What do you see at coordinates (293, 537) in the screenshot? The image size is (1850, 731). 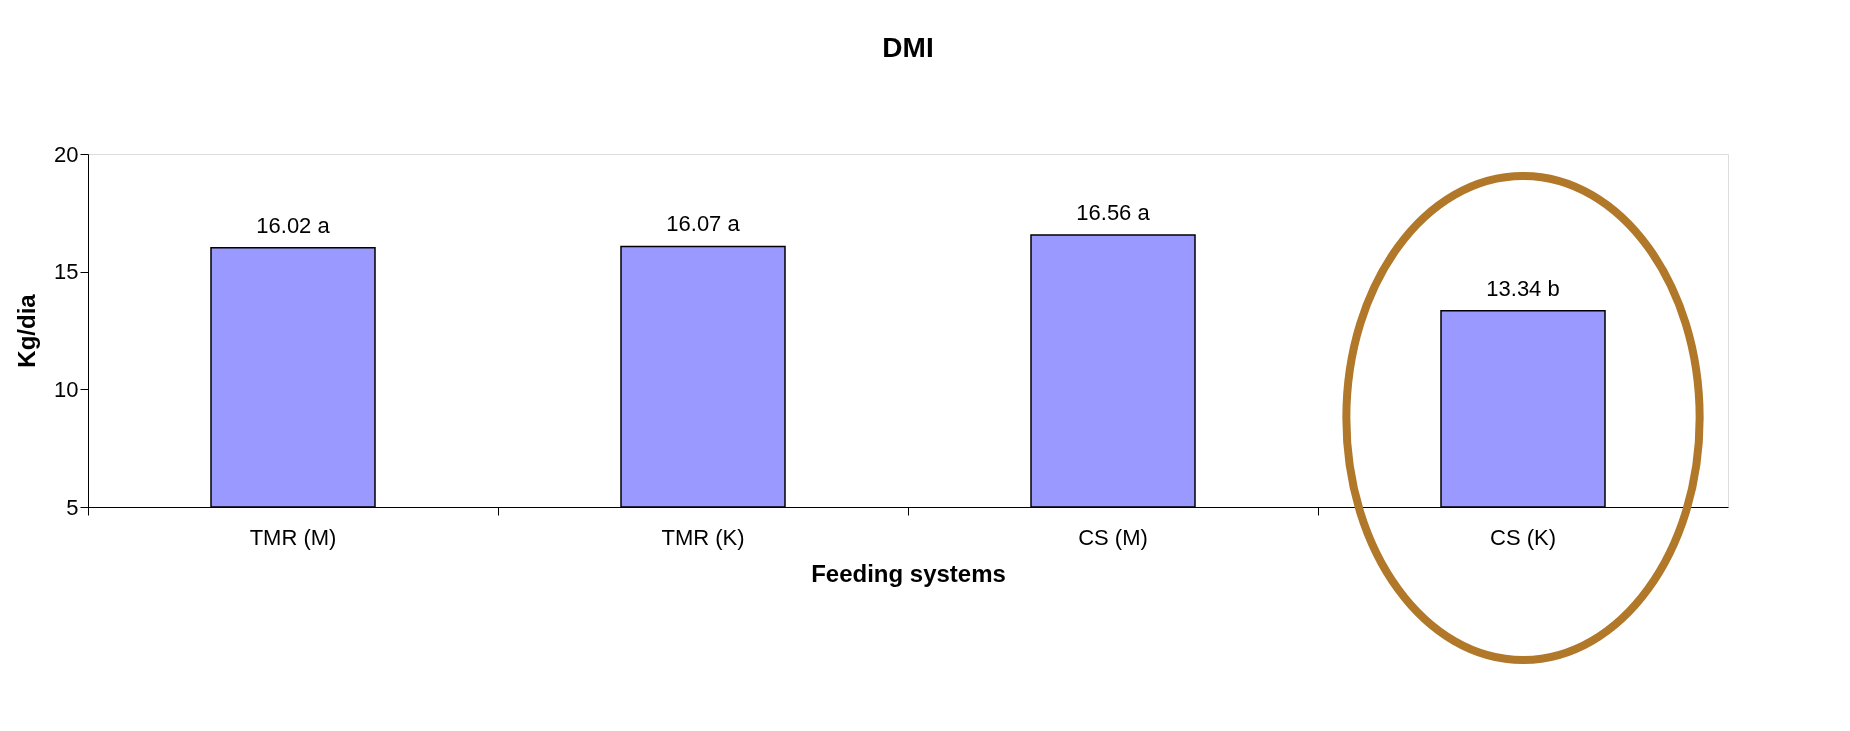 I see `x-tick-label: TMR (M)` at bounding box center [293, 537].